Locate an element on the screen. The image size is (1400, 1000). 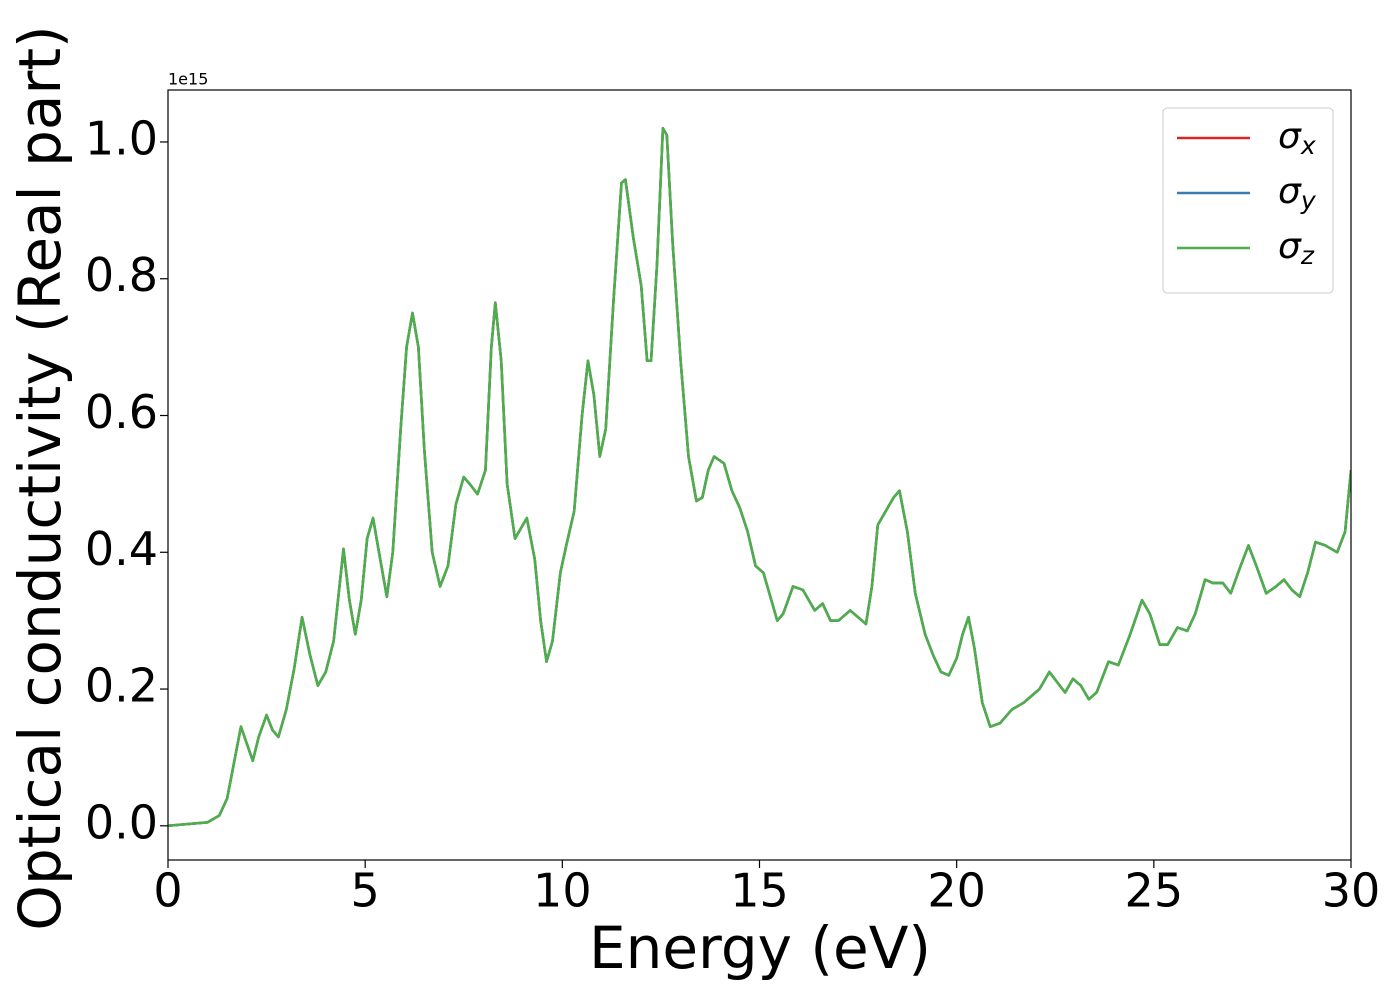
x-tick-label: 15 is located at coordinates (759, 891).